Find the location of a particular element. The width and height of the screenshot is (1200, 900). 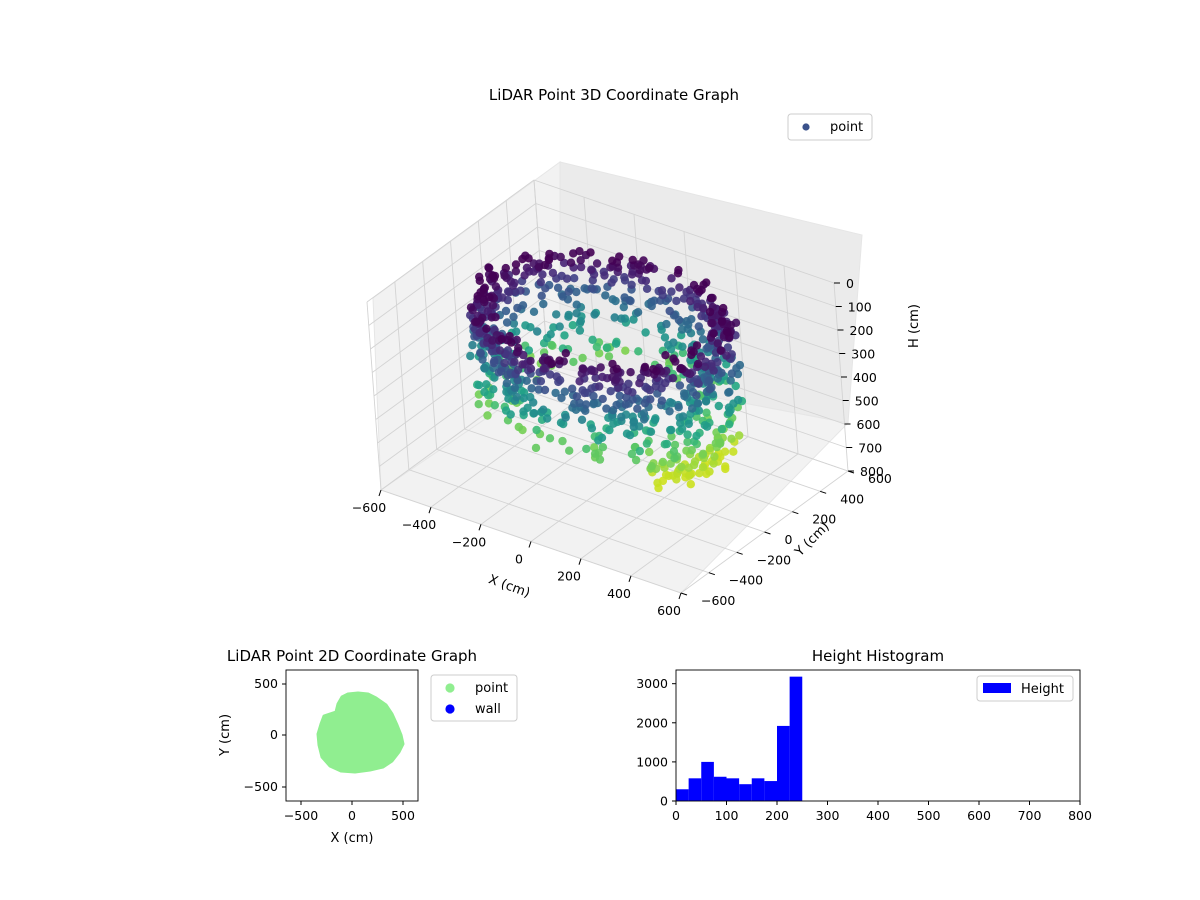

y-tick-label-3d: 0 is located at coordinates (789, 539).